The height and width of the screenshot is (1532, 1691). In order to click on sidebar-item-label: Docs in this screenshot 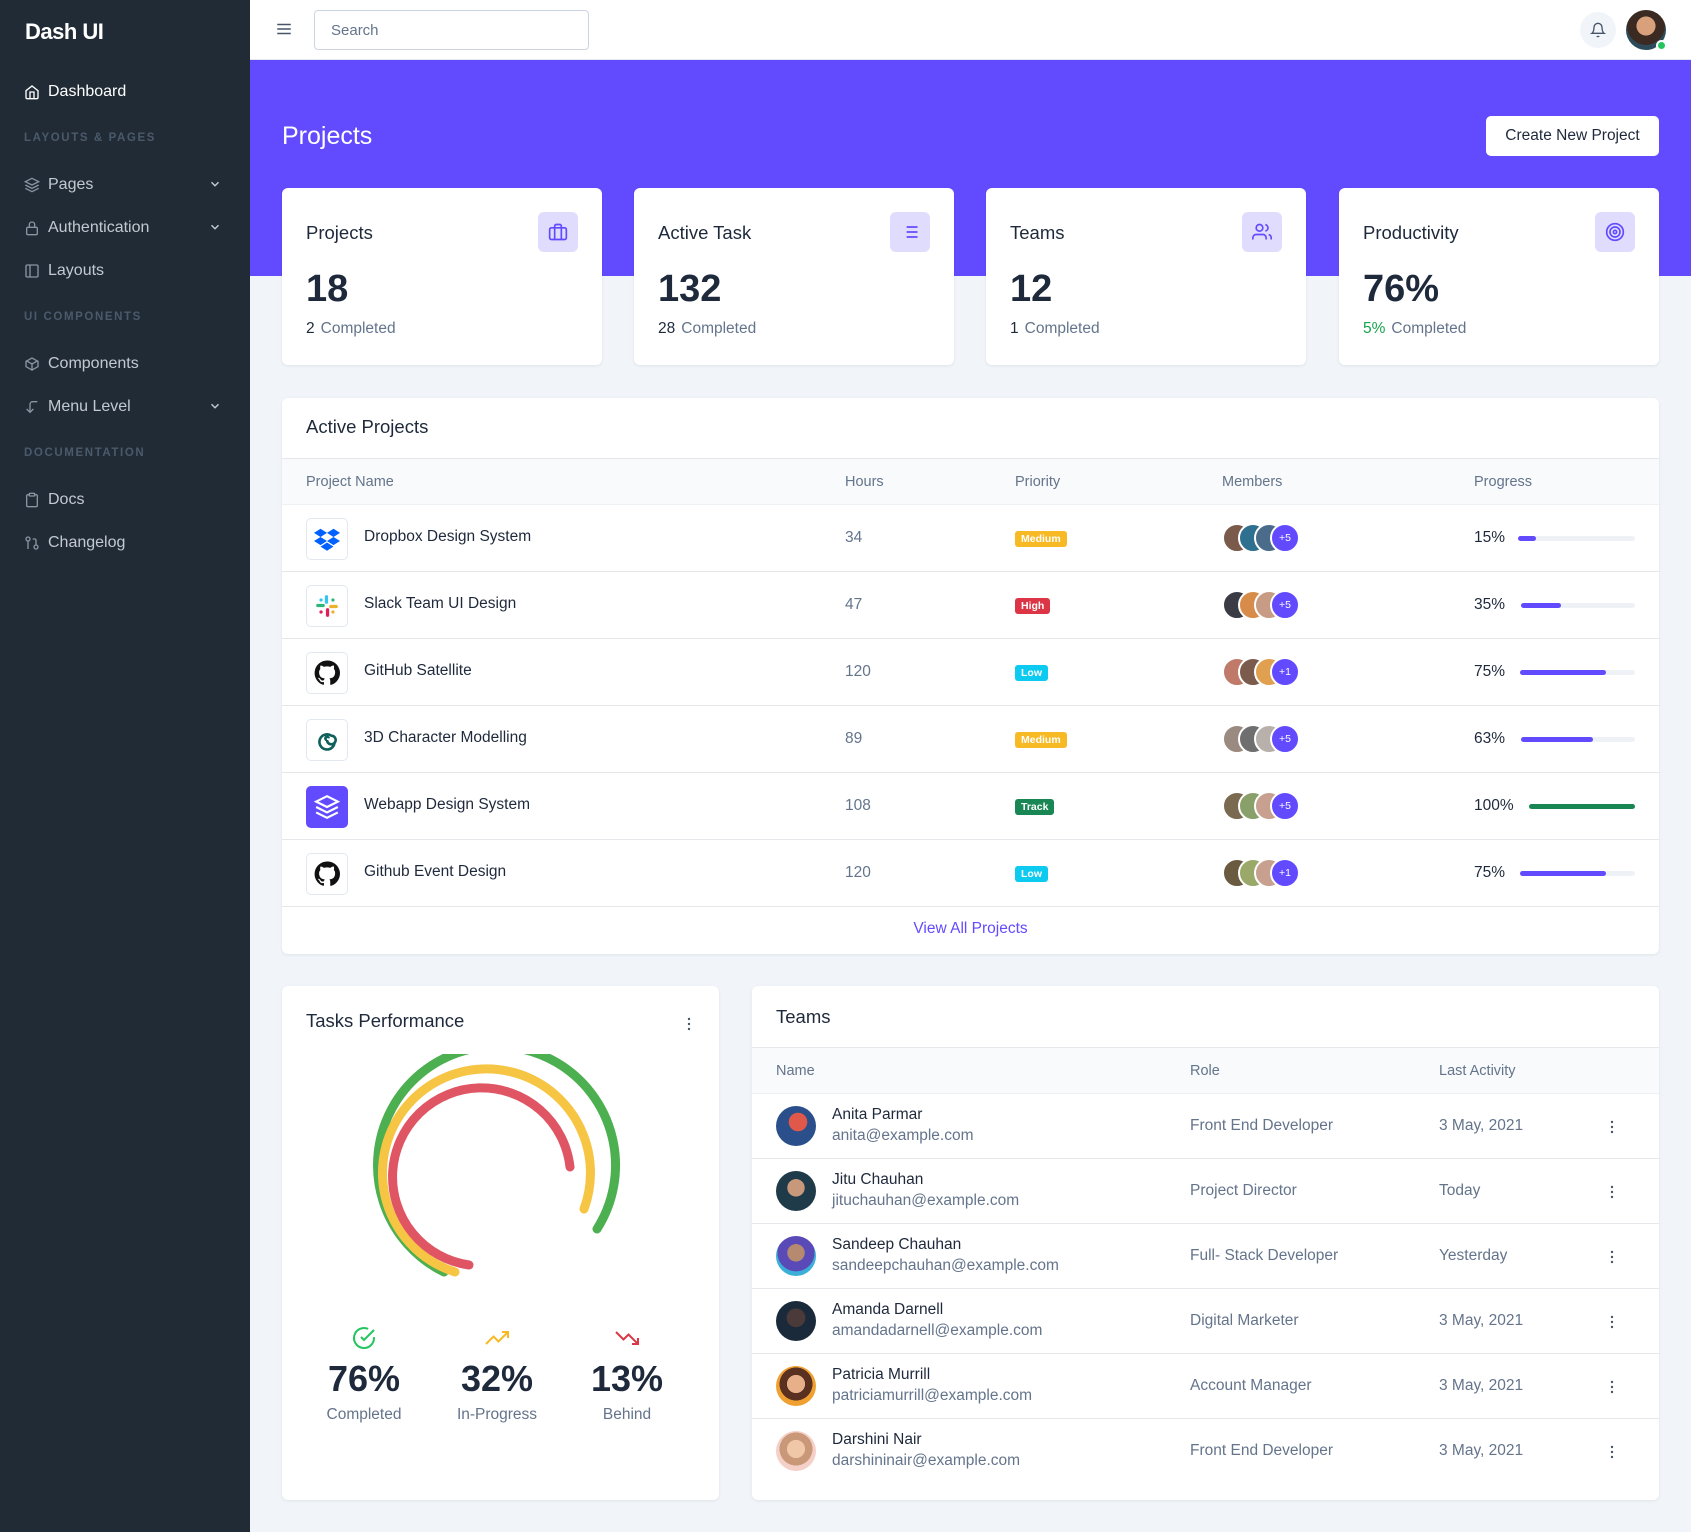, I will do `click(66, 499)`.